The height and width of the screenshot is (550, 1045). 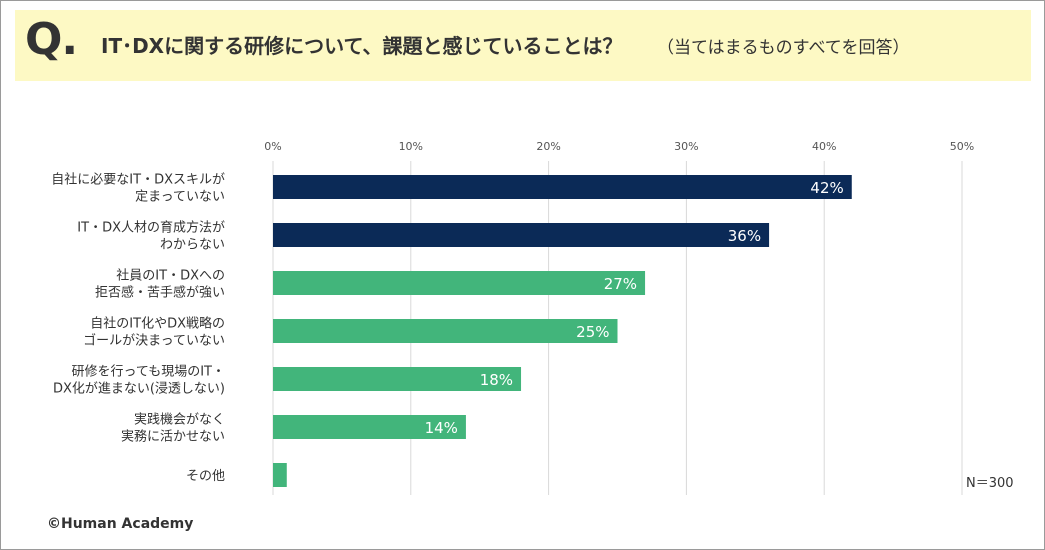 What do you see at coordinates (139, 389) in the screenshot?
I see `category-label: DX化が進まない(浸透しない)` at bounding box center [139, 389].